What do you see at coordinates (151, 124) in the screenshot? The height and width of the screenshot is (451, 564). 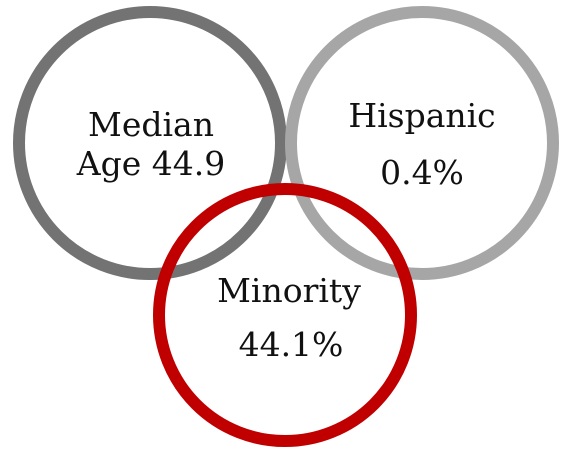 I see `median-age-label-line1: Median` at bounding box center [151, 124].